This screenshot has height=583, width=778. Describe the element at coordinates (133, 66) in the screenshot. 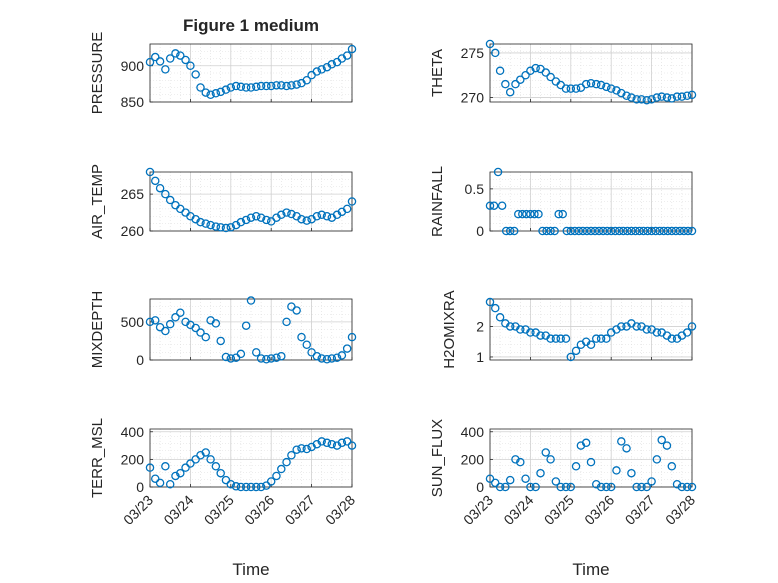

I see `y-tick-label: 900` at that location.